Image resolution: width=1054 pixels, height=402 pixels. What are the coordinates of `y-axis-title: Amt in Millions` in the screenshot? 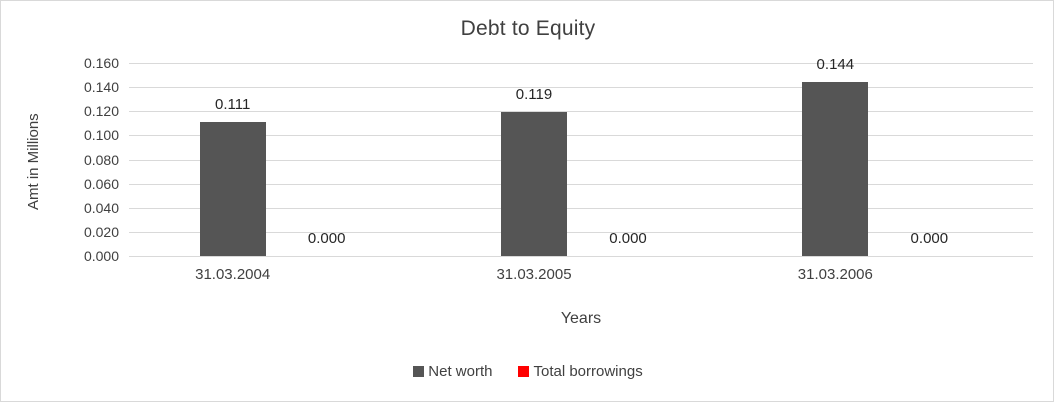 It's located at (33, 162).